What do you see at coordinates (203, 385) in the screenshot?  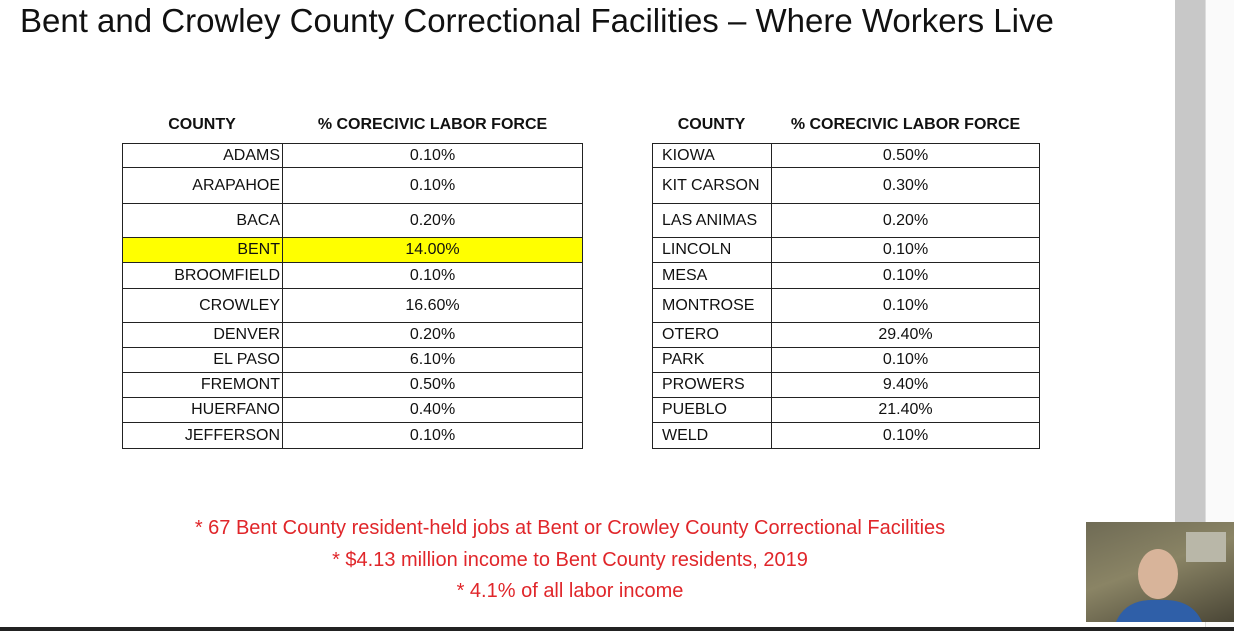 I see `county-cell: FREMONT` at bounding box center [203, 385].